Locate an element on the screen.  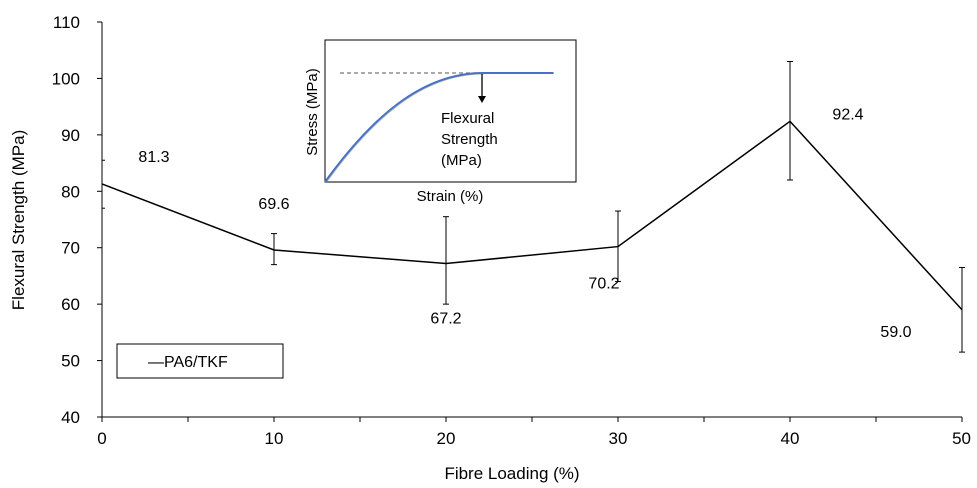
y-tick-label: 110 is located at coordinates (66, 22).